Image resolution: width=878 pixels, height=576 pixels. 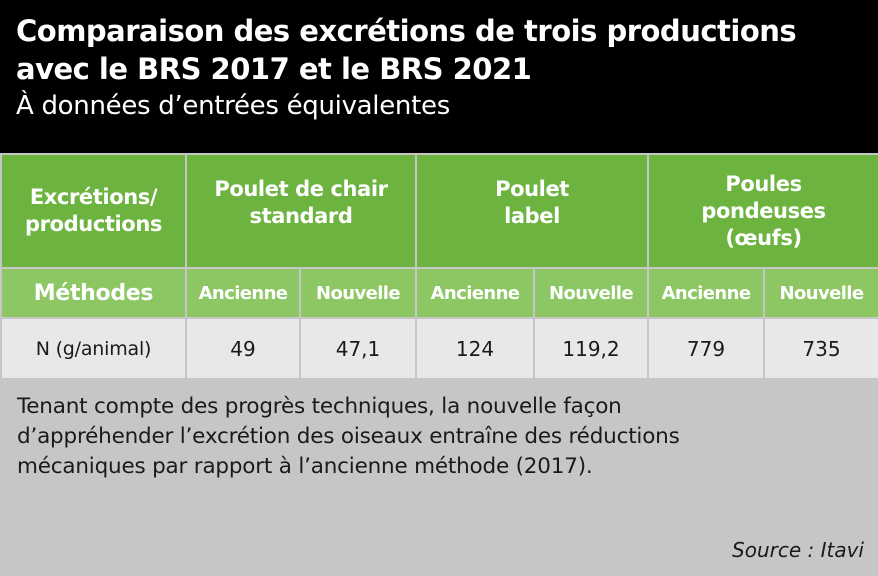 What do you see at coordinates (763, 237) in the screenshot?
I see `production-name-line: (œufs)` at bounding box center [763, 237].